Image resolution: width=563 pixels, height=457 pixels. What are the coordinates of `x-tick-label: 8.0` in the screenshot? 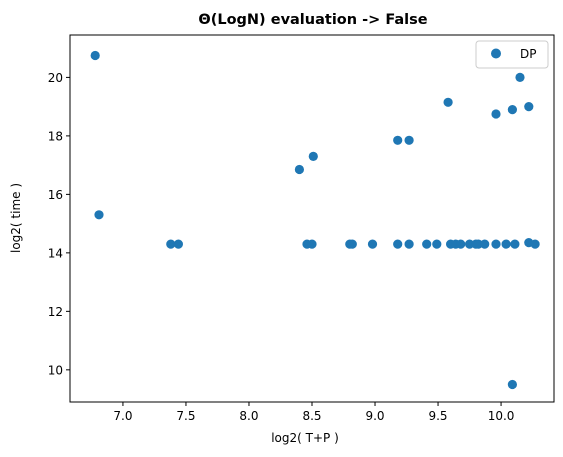 It's located at (248, 416).